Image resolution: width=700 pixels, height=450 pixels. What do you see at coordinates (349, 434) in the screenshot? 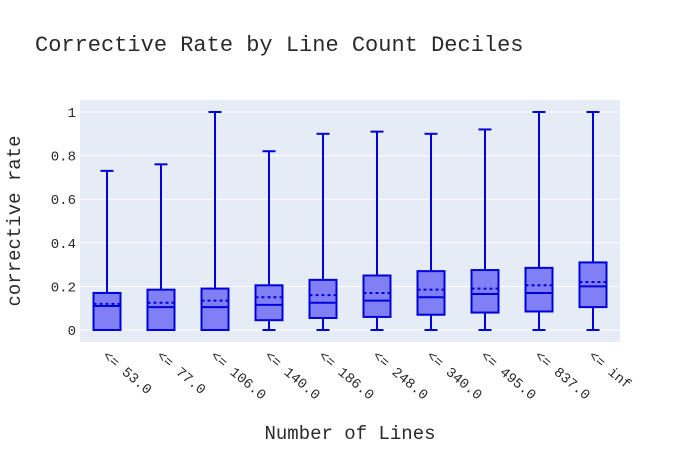
I see `x-axis-label: Number of Lines` at bounding box center [349, 434].